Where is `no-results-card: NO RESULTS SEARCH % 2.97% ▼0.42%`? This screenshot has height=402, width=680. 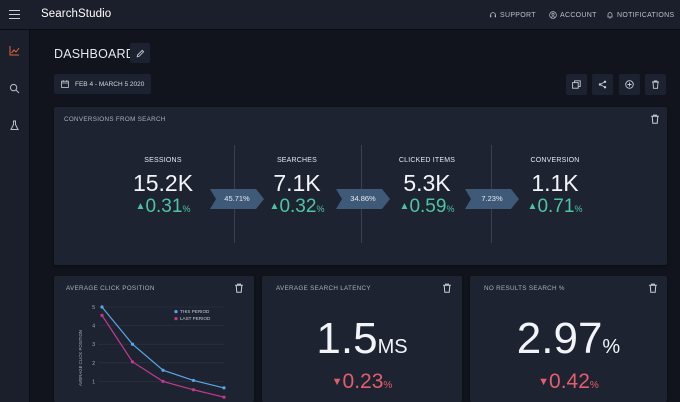
no-results-card: NO RESULTS SEARCH % 2.97% ▼0.42% is located at coordinates (568, 339).